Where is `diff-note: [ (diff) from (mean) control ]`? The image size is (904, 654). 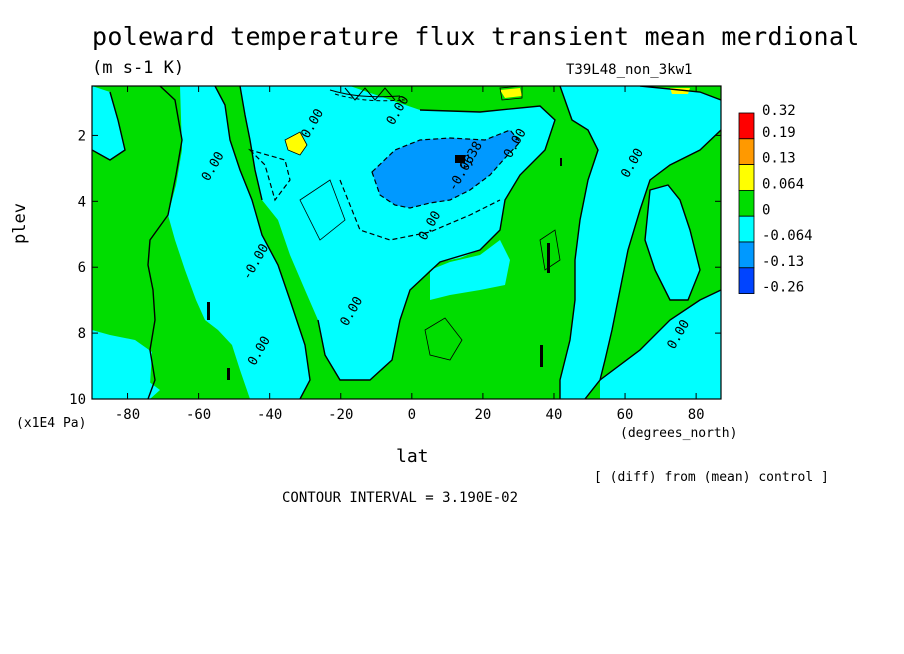 diff-note: [ (diff) from (mean) control ] is located at coordinates (711, 477).